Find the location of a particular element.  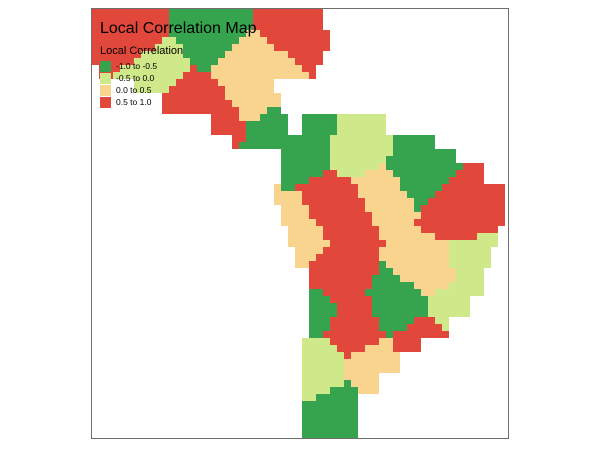

legend-item: -1.0 to -0.5 is located at coordinates (141, 66).